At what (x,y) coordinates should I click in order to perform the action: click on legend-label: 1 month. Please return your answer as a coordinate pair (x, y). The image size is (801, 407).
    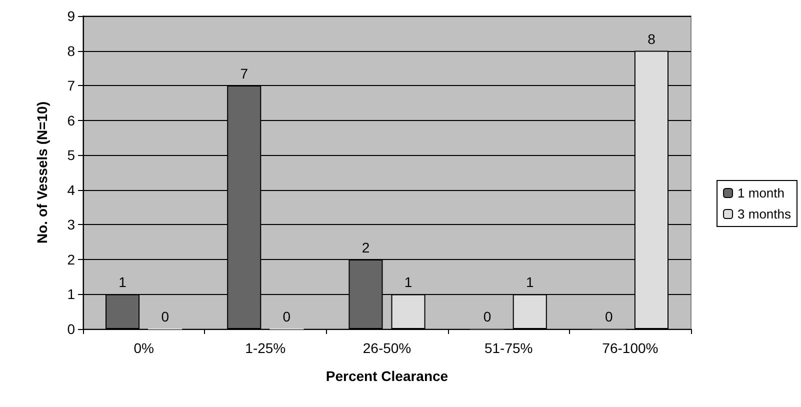
    Looking at the image, I should click on (761, 193).